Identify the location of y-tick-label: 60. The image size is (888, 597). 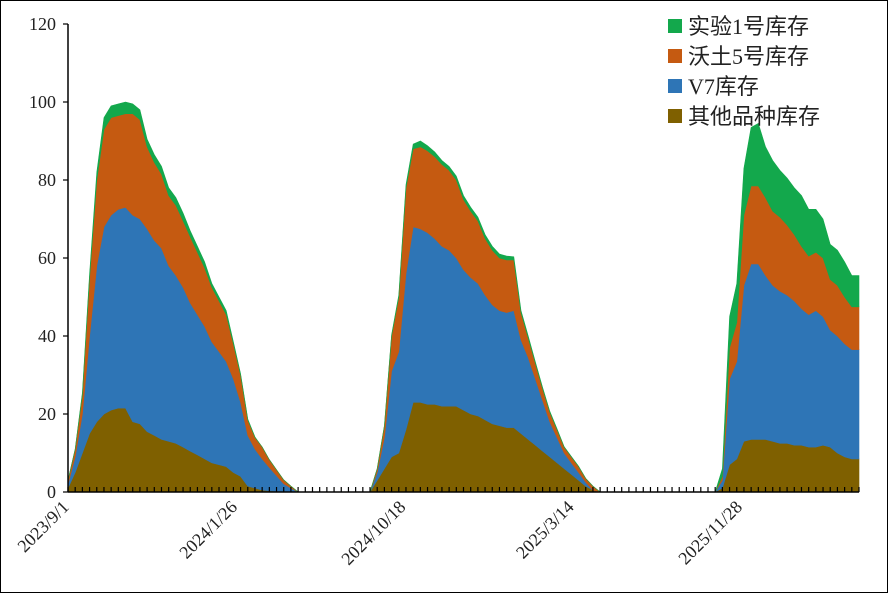
(47, 258).